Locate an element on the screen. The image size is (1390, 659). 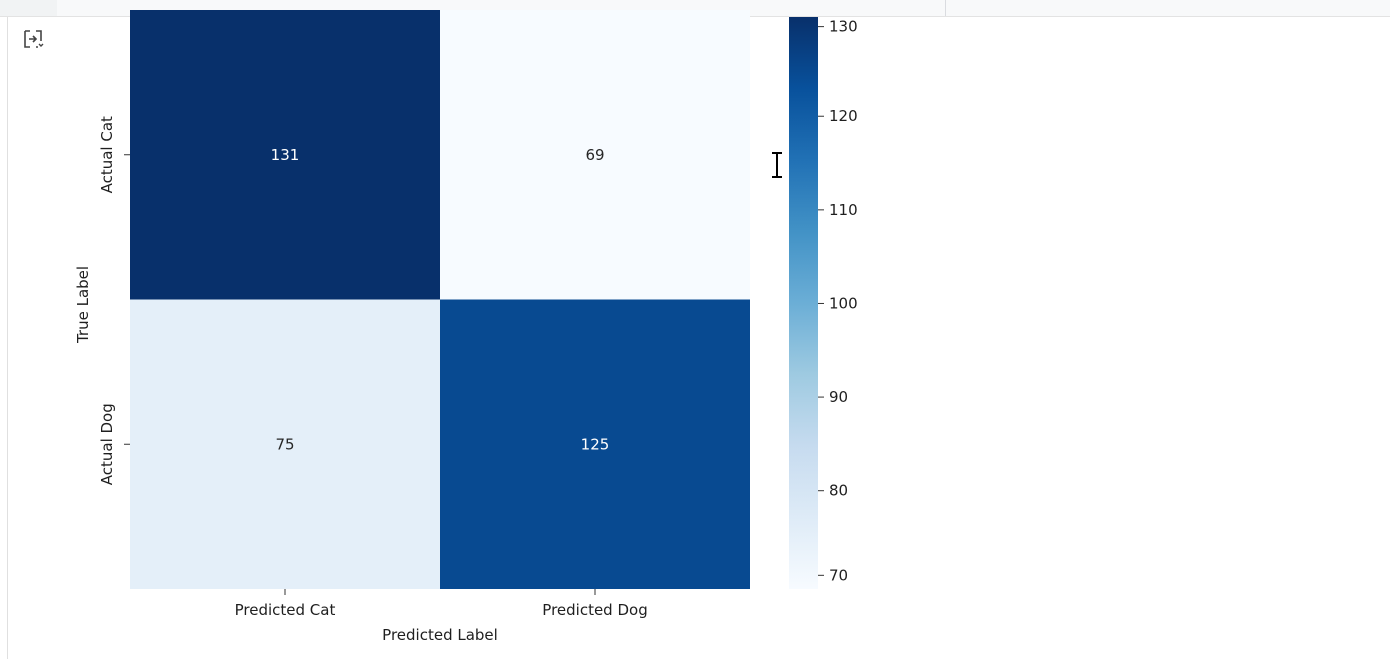
colorbar-tick-label: 120 is located at coordinates (843, 116).